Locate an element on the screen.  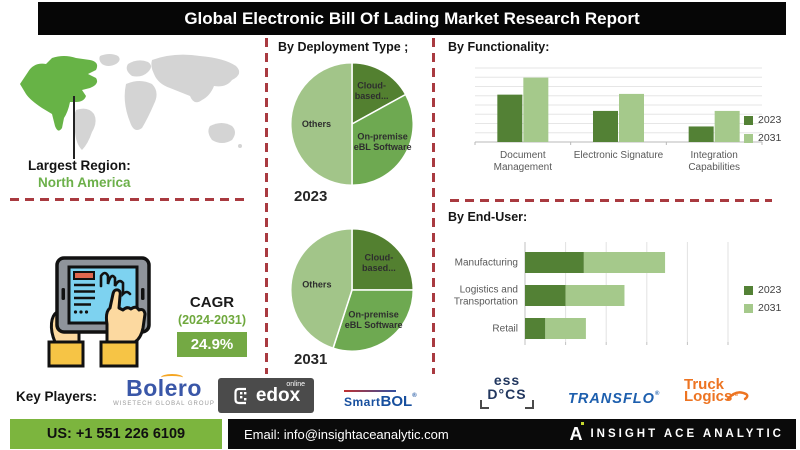
smartbol-mark: ® is located at coordinates (414, 396).